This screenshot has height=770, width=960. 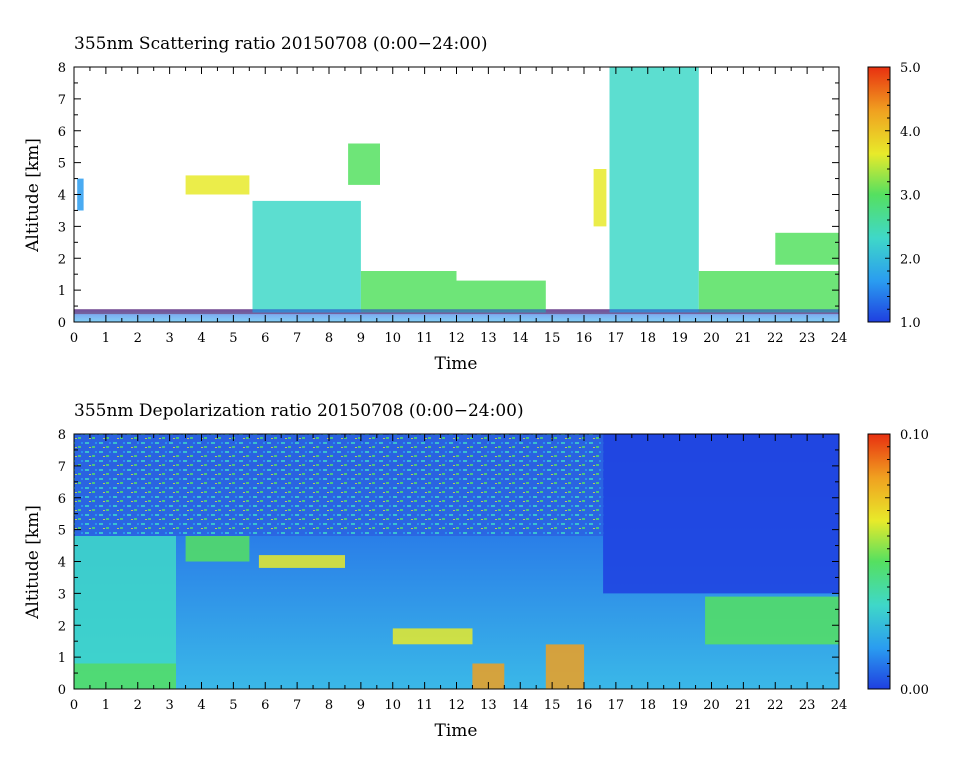 I want to click on x-tick-label: 4, so click(x=201, y=705).